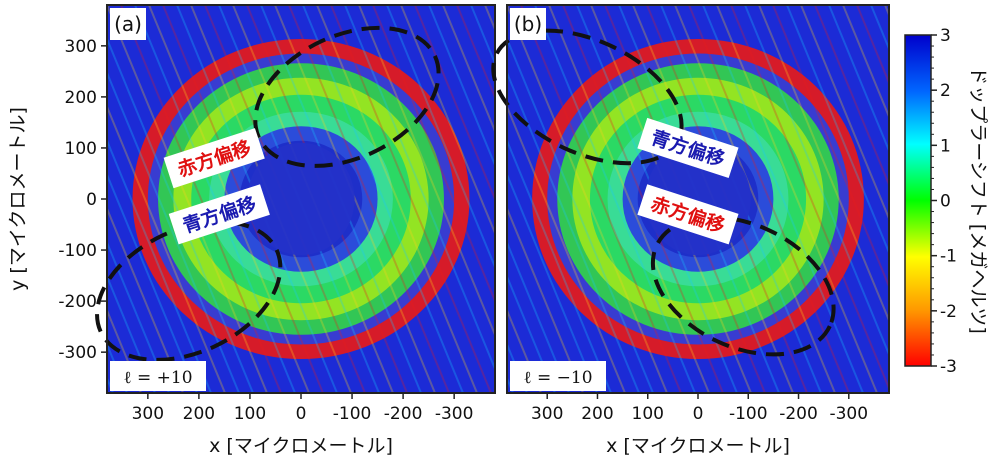  I want to click on x-axis-ticks-b: 300 200 100 0 -100 -200 -300, so click(699, 408).